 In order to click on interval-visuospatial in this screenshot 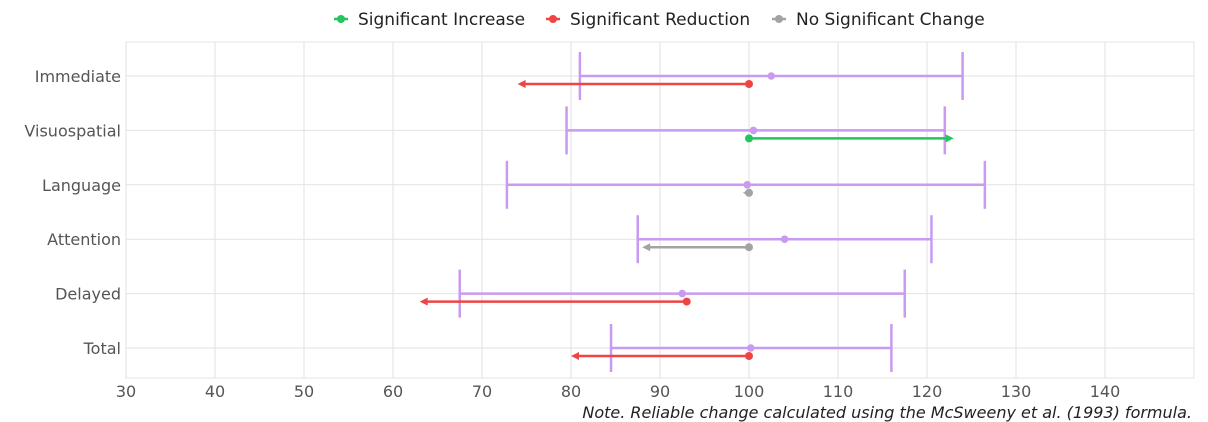, I will do `click(756, 130)`.